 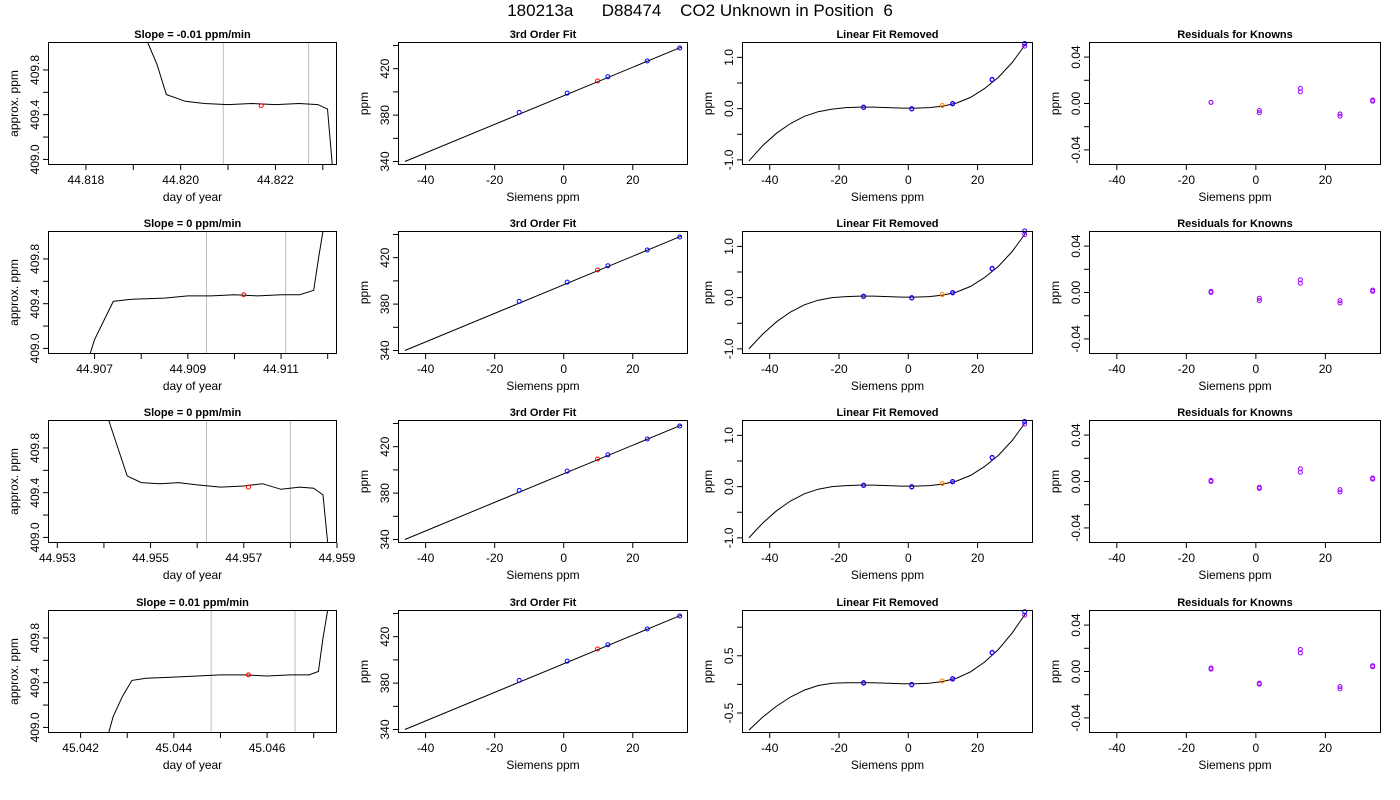 I want to click on fit-curve, so click(x=543, y=293).